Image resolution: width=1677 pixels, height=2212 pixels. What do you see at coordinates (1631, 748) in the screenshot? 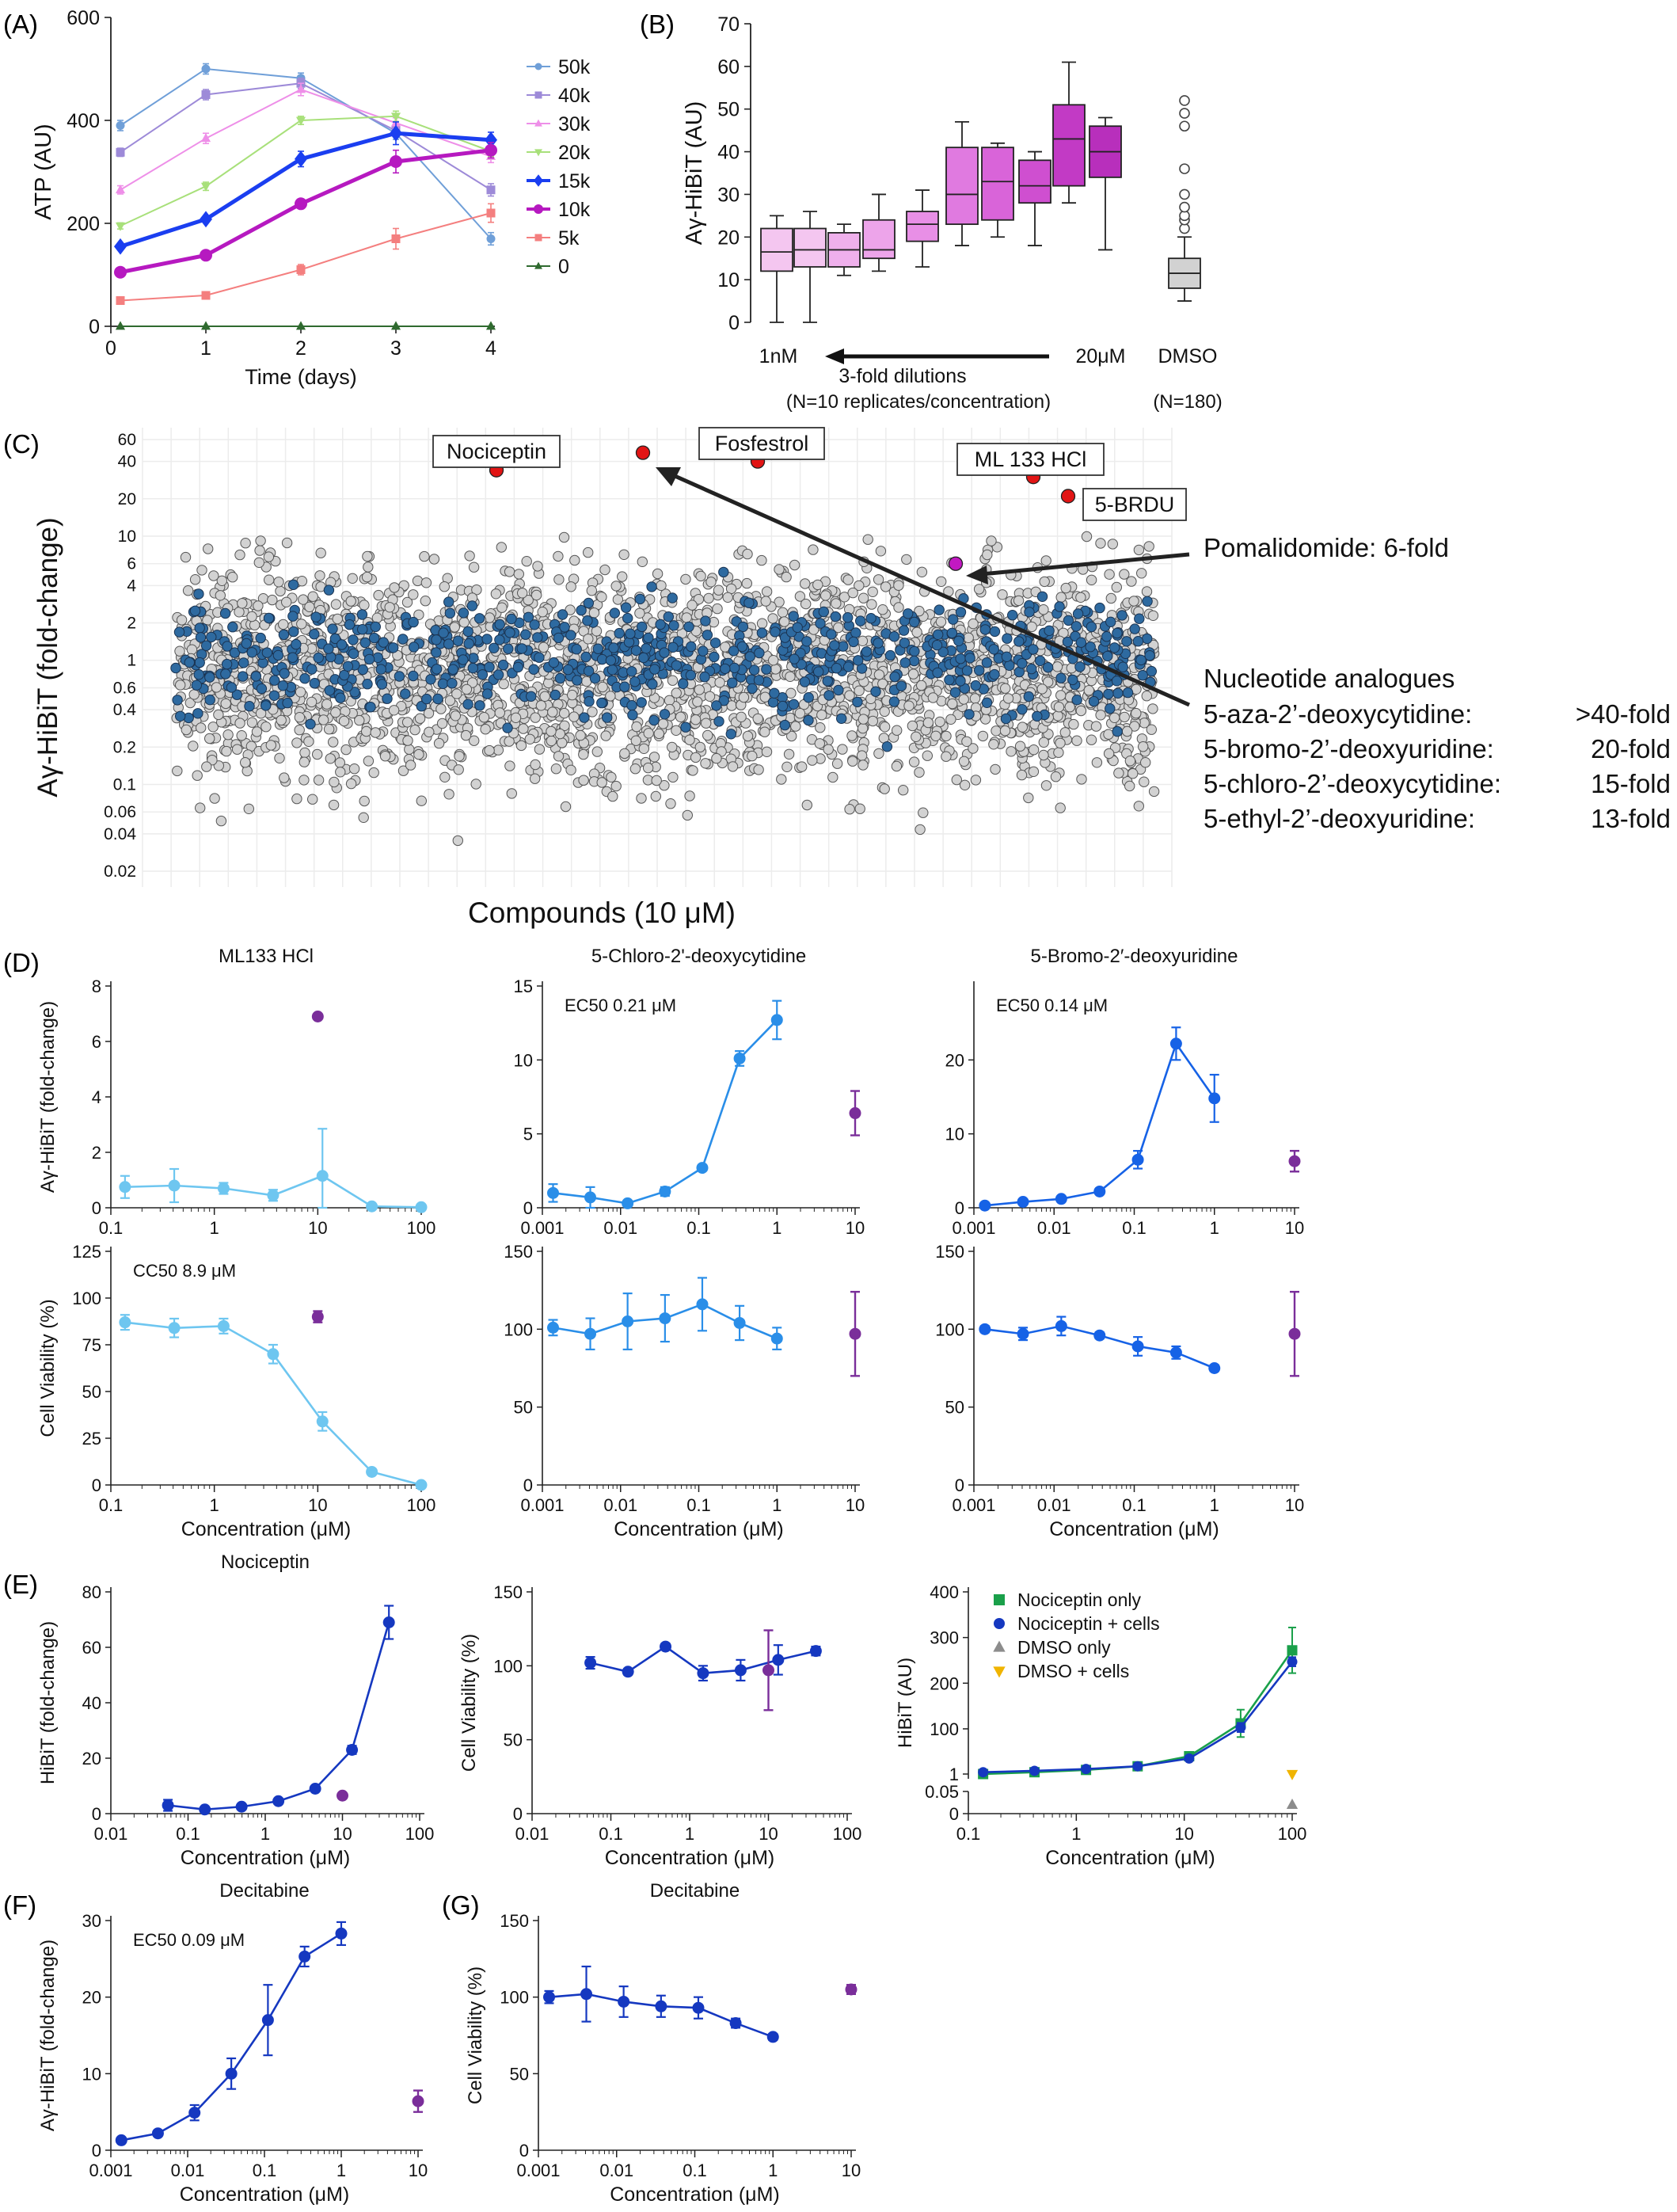
I see `nucleotide-fold: 20-fold` at bounding box center [1631, 748].